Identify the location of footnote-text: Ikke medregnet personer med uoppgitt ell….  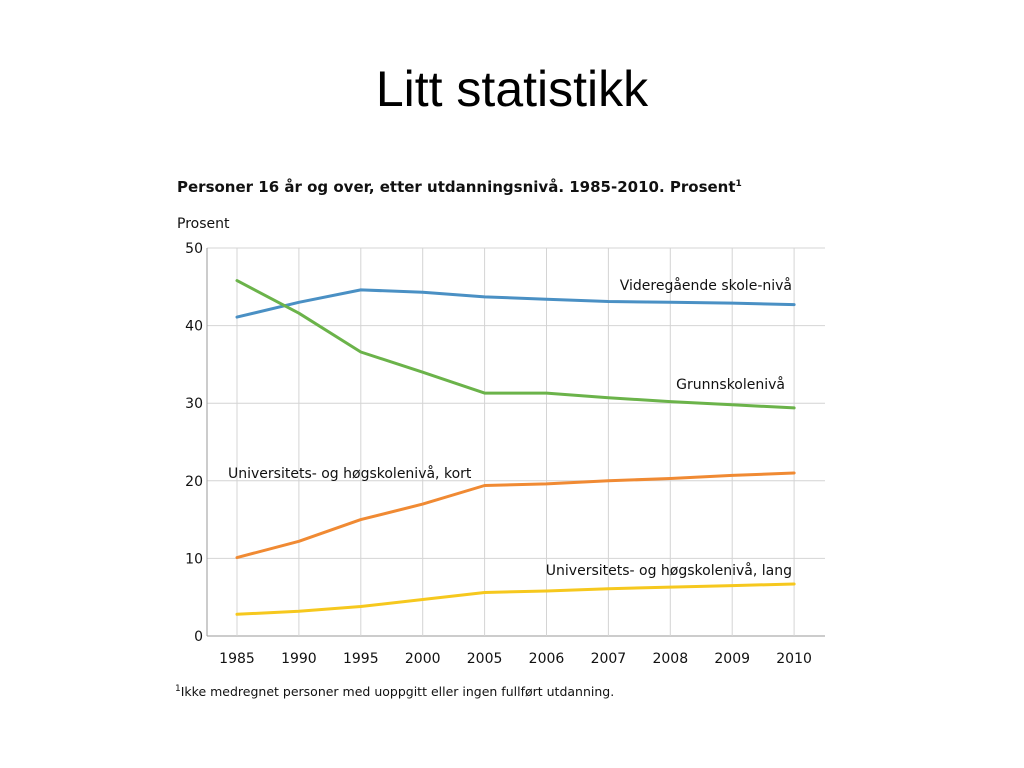
(397, 691).